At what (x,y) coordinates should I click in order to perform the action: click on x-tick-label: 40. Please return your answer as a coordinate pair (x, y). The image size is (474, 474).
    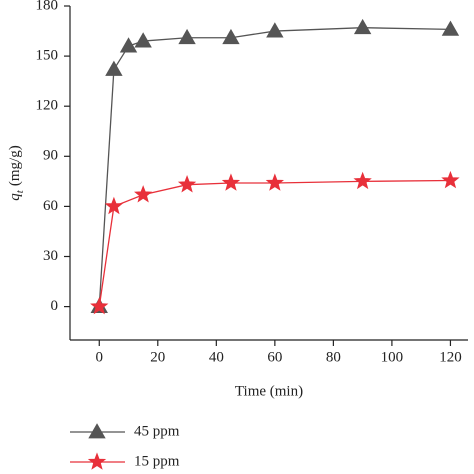
    Looking at the image, I should click on (216, 357).